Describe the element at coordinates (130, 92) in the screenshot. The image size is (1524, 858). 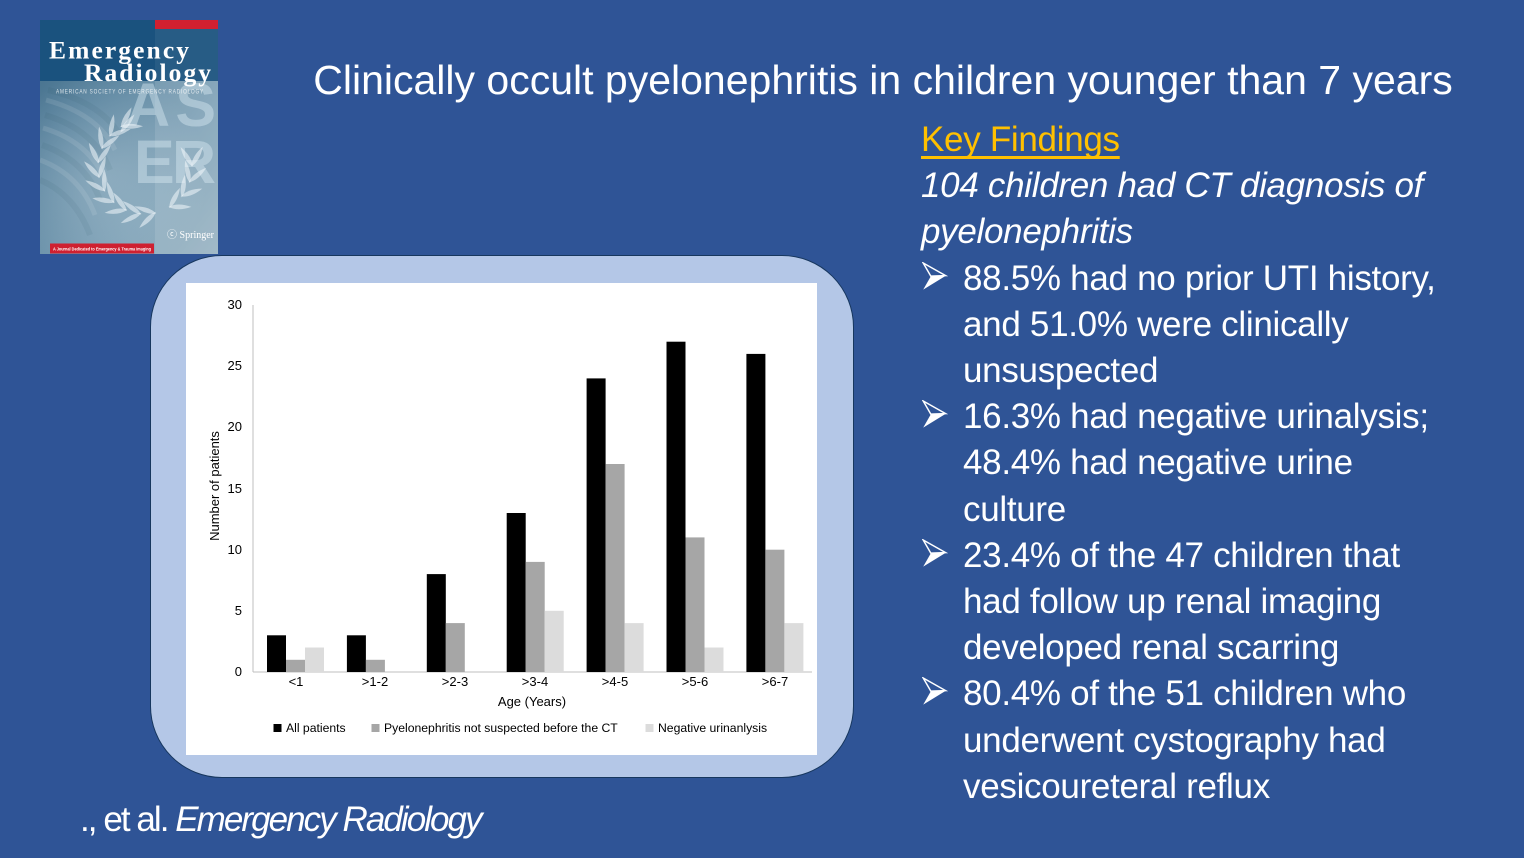
I see `svg-text:AMERICAN SOCIETY OF EMERGENCY: AMERICAN SOCIETY OF EMERGENCY RADIOLOGY` at that location.